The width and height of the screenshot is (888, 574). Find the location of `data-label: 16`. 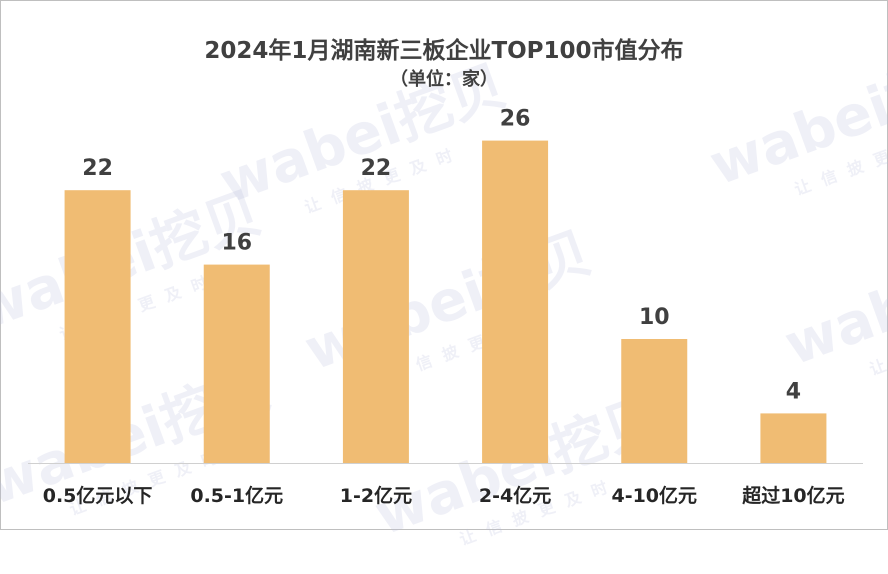

data-label: 16 is located at coordinates (236, 243).